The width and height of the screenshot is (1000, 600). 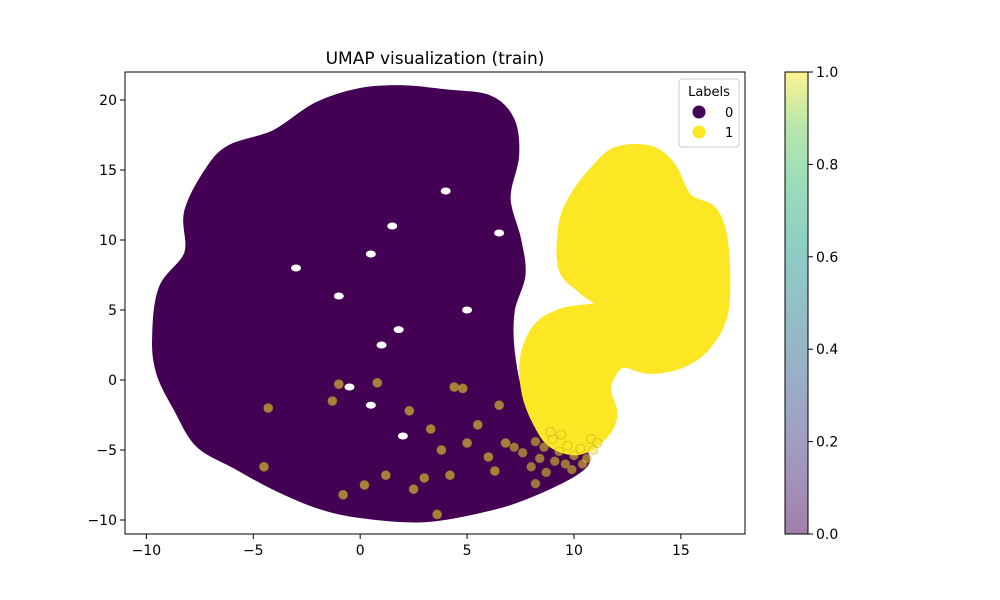 What do you see at coordinates (681, 551) in the screenshot?
I see `x-tick-label: 15` at bounding box center [681, 551].